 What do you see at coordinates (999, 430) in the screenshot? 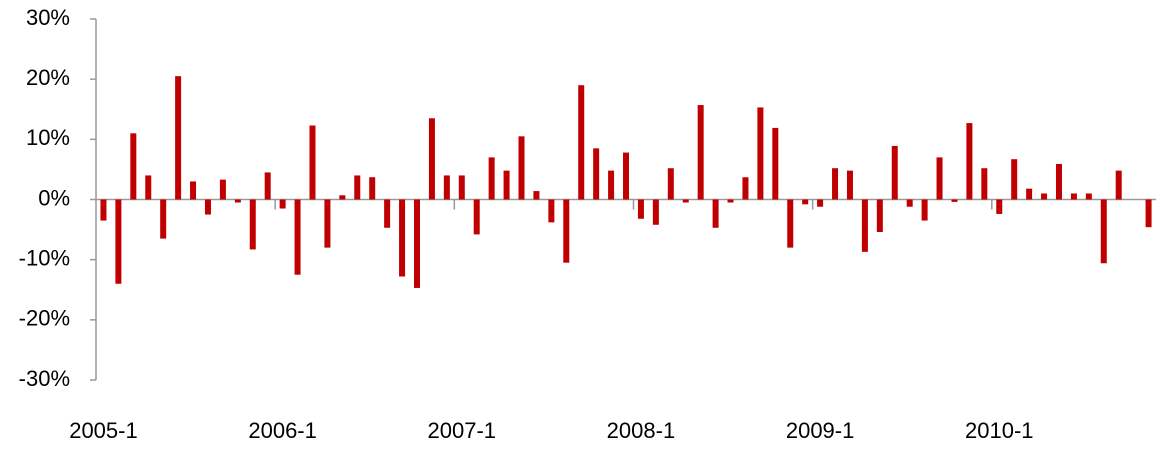
I see `x-tick-label: 2010-1` at bounding box center [999, 430].